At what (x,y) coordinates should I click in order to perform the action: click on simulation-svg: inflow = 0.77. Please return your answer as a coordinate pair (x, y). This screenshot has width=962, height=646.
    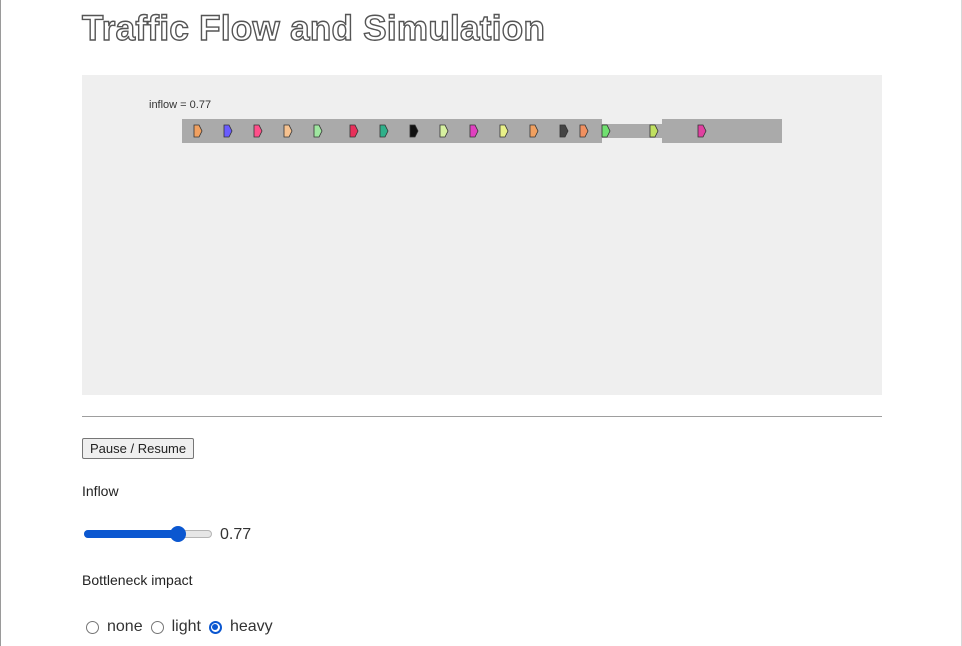
    Looking at the image, I should click on (465, 121).